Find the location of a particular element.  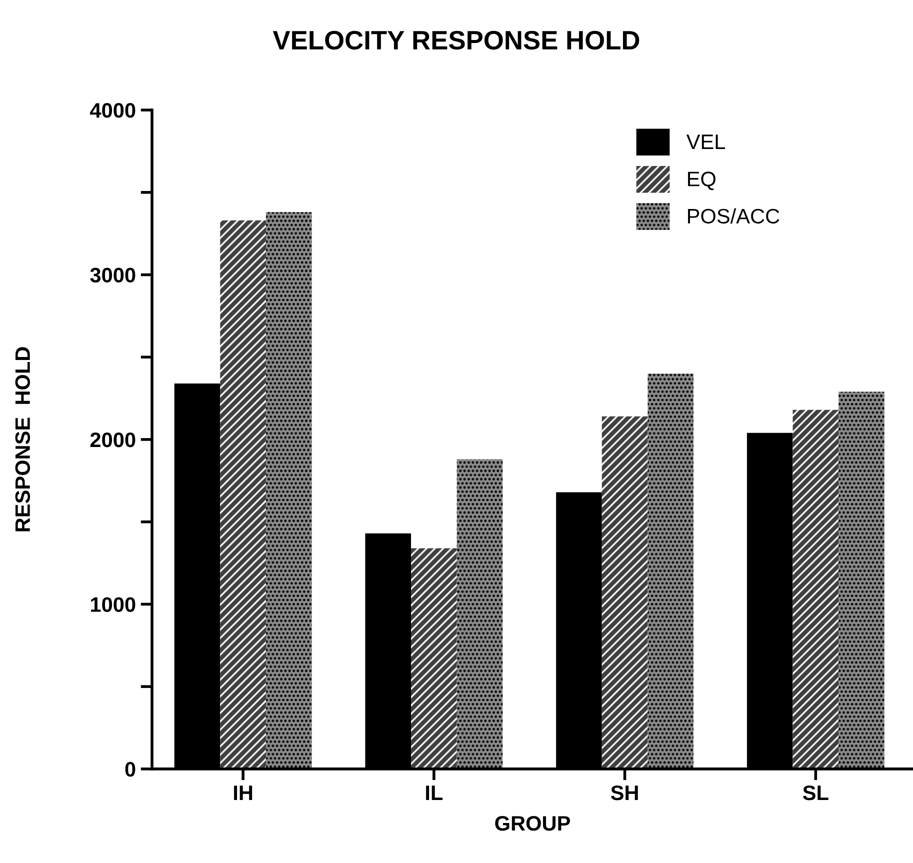

x-tick-label: IL is located at coordinates (434, 793).